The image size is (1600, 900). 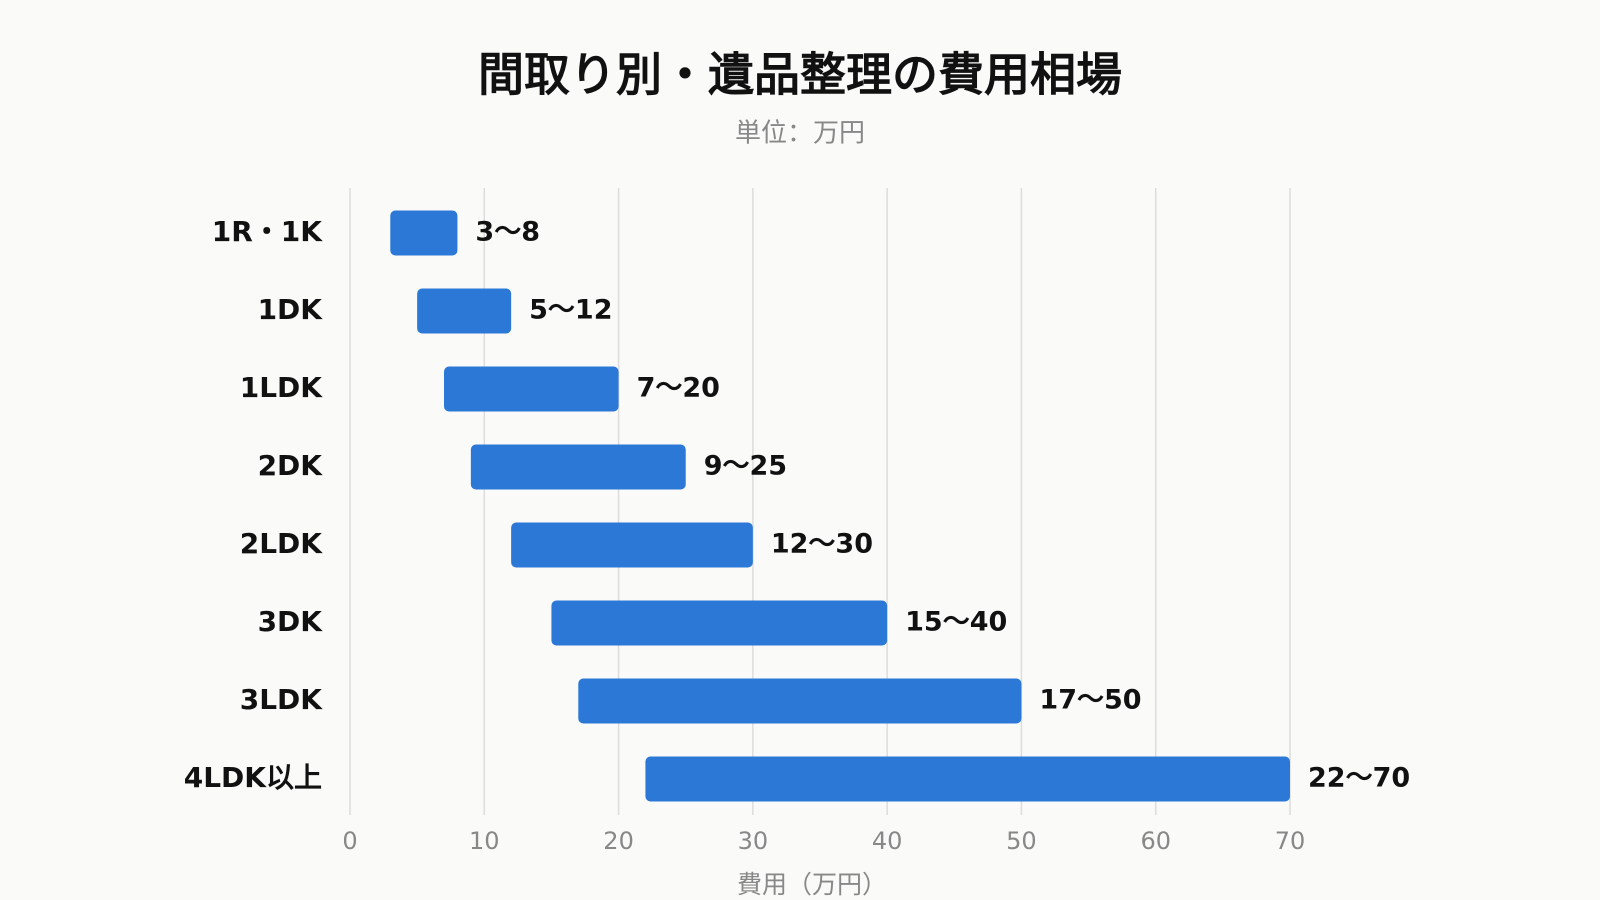 I want to click on value-label: 3〜8, so click(x=507, y=232).